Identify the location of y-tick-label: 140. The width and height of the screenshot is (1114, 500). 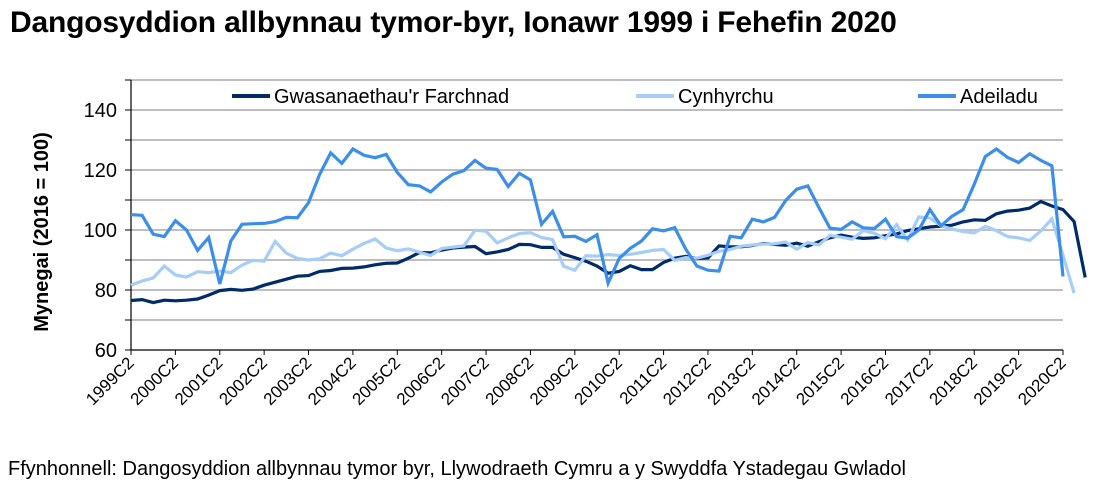
(100, 111).